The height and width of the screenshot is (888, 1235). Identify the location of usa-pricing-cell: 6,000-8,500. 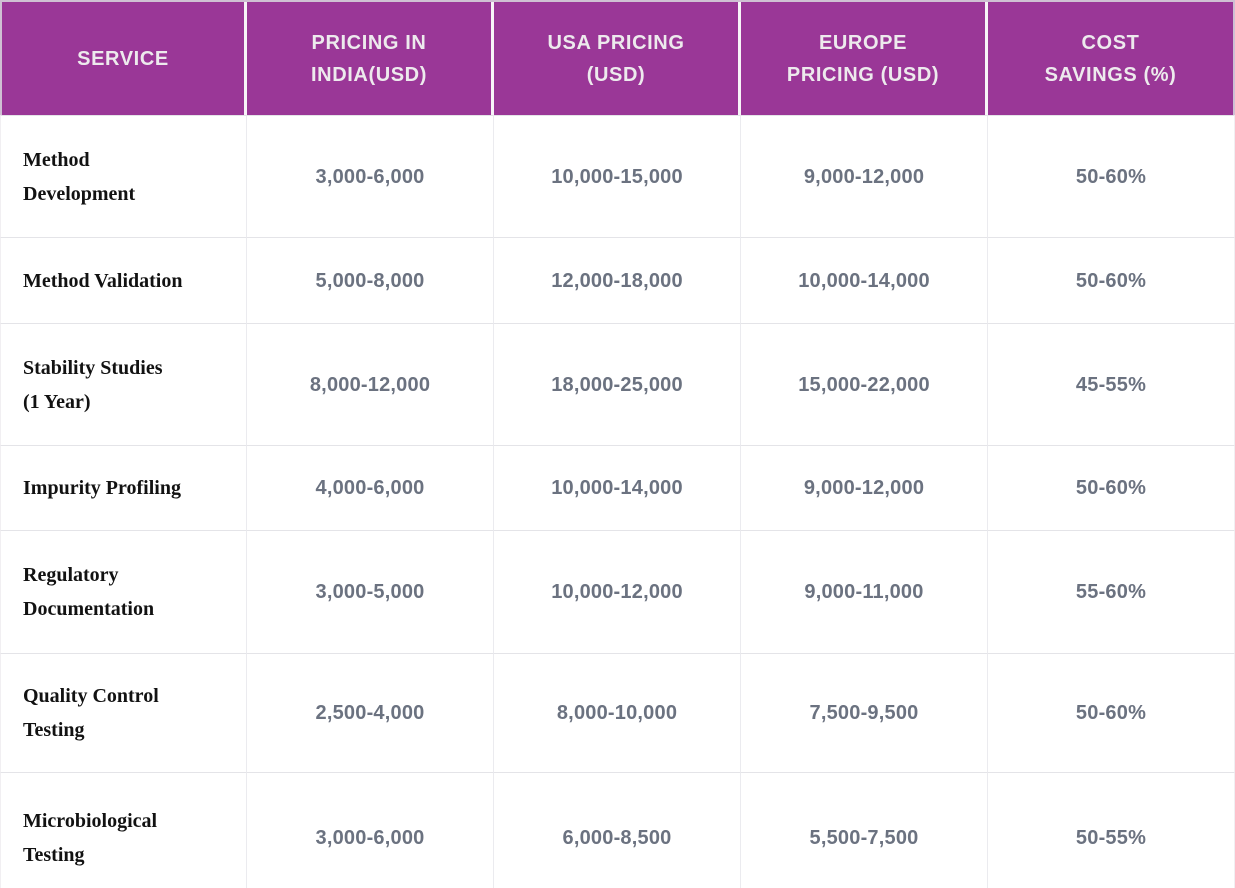
(617, 830).